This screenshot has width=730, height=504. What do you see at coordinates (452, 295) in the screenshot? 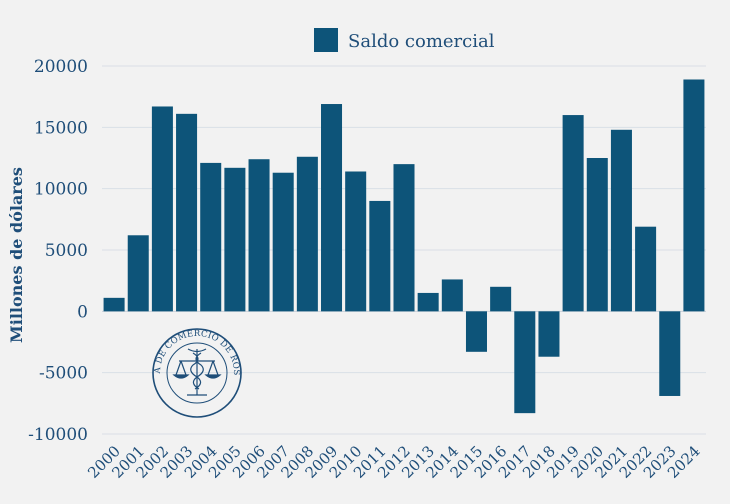
I see `bar-2014` at bounding box center [452, 295].